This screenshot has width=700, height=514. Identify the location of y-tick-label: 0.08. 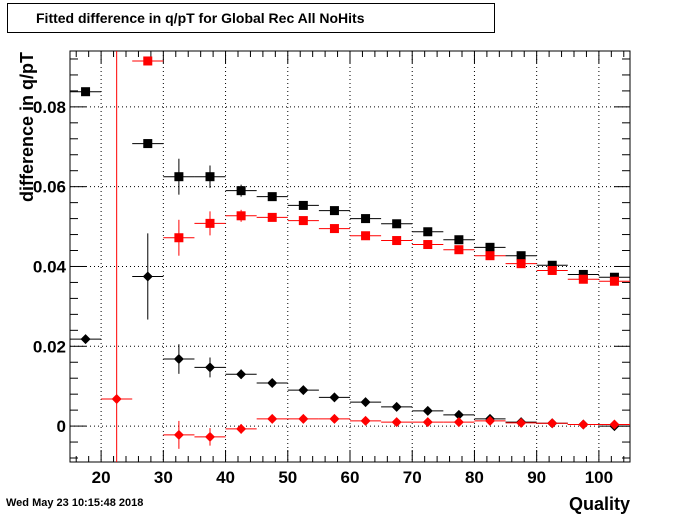
(49, 107).